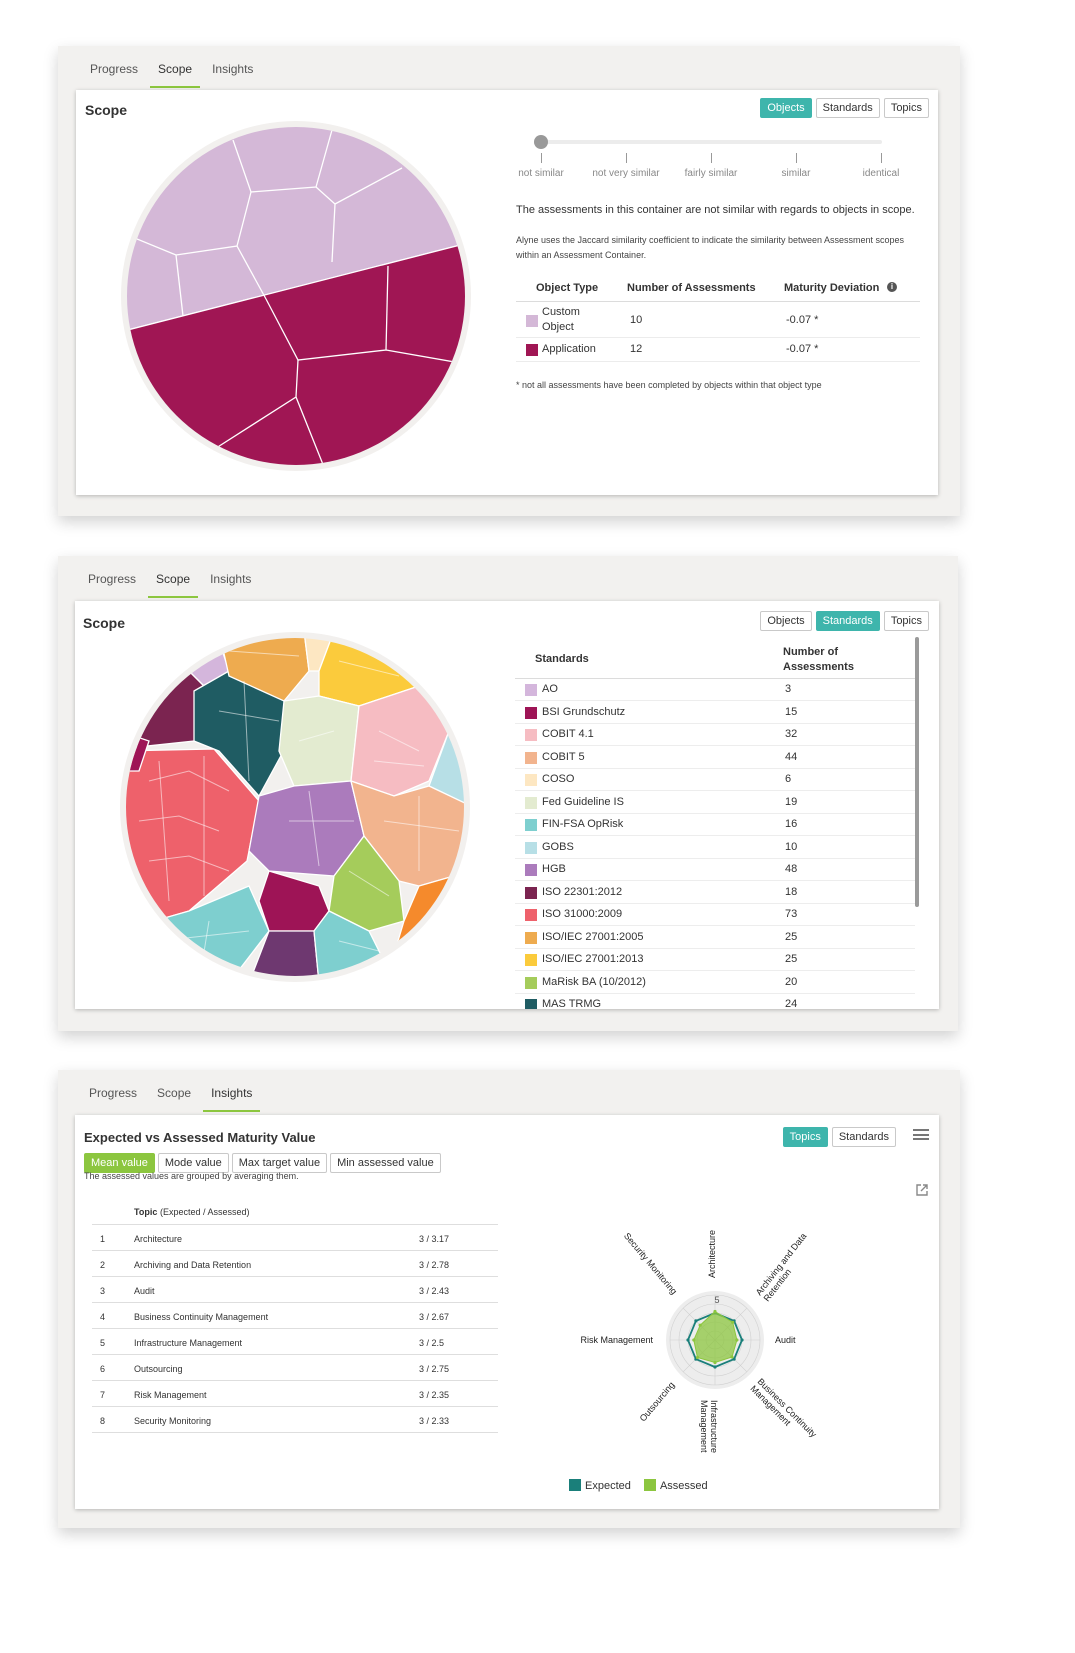 This screenshot has height=1653, width=1075. What do you see at coordinates (785, 1267) in the screenshot?
I see `radar-axis-label: Archiving and DataRetention` at bounding box center [785, 1267].